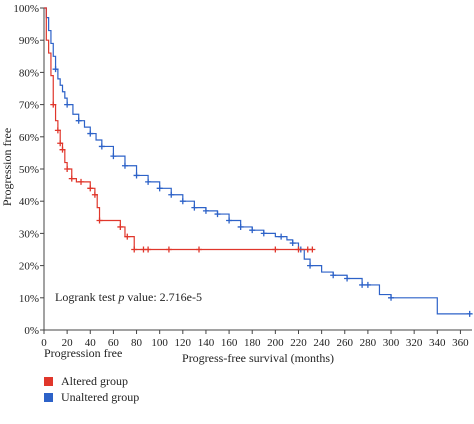 The image size is (474, 424). What do you see at coordinates (414, 343) in the screenshot?
I see `x-tick-label: 320` at bounding box center [414, 343].